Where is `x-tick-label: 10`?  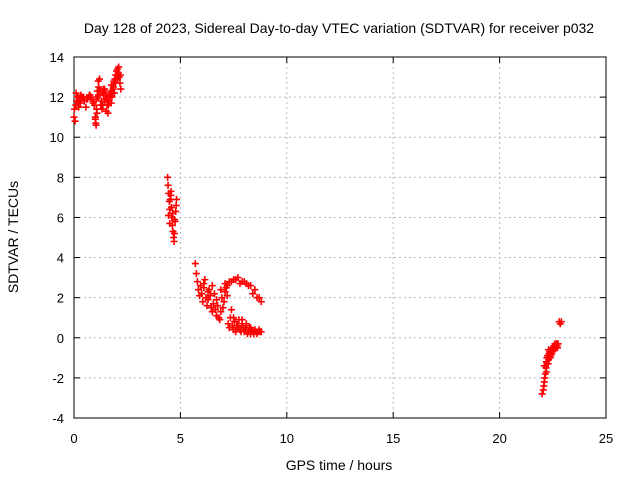
x-tick-label: 10 is located at coordinates (287, 438).